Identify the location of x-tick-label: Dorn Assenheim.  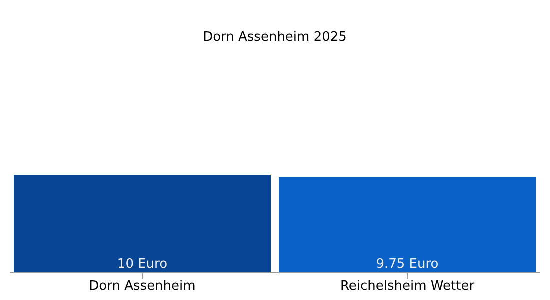
(142, 286).